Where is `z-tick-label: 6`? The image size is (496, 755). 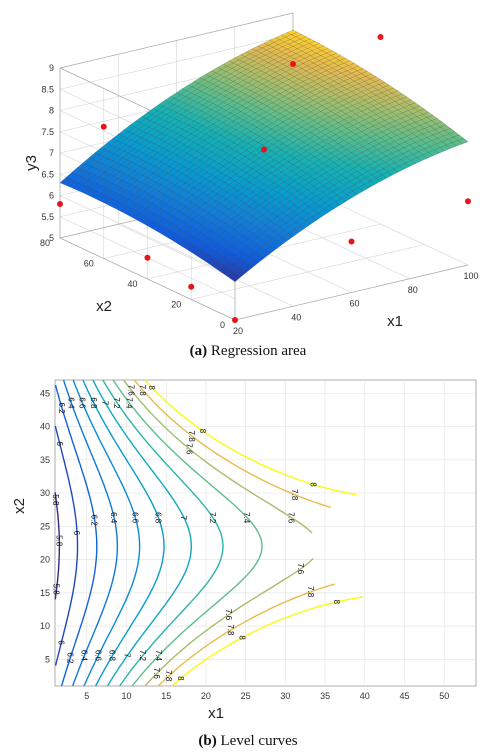 z-tick-label: 6 is located at coordinates (51, 196).